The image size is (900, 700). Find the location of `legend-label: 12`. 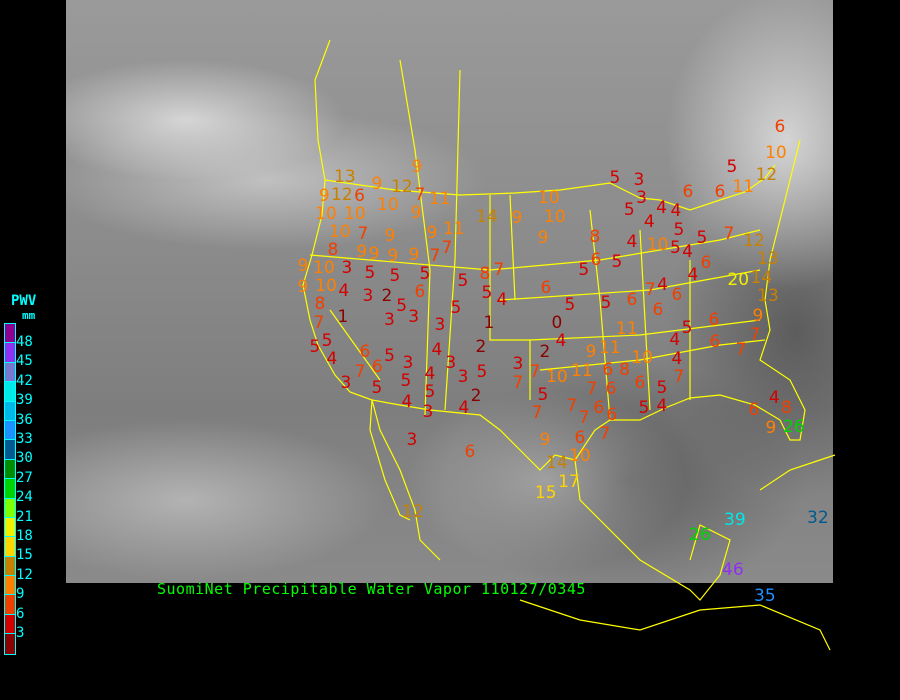

legend-label: 12 is located at coordinates (24, 574).